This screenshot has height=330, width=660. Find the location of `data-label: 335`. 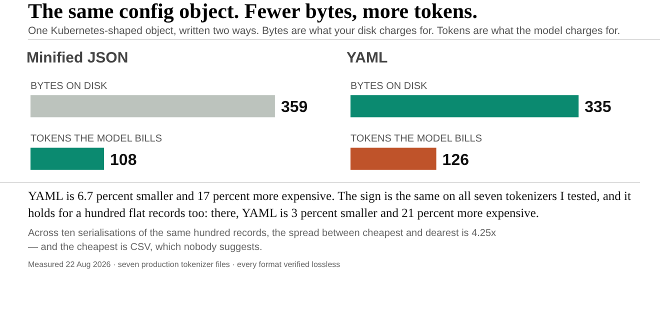

data-label: 335 is located at coordinates (598, 107).